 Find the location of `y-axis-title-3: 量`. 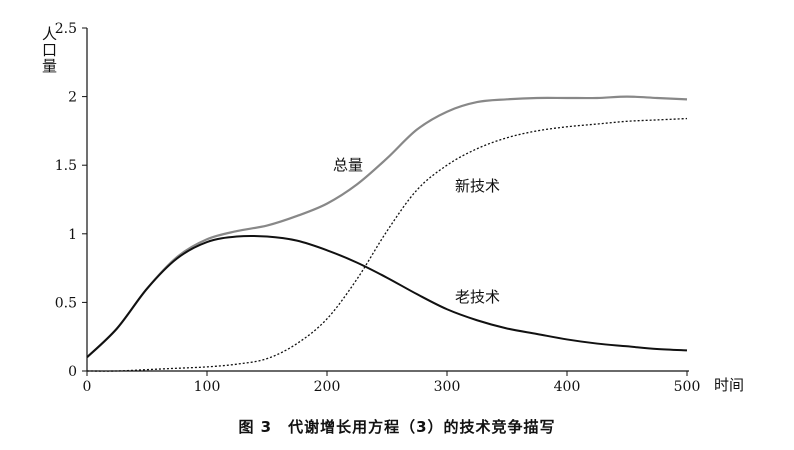

y-axis-title-3: 量 is located at coordinates (49, 66).